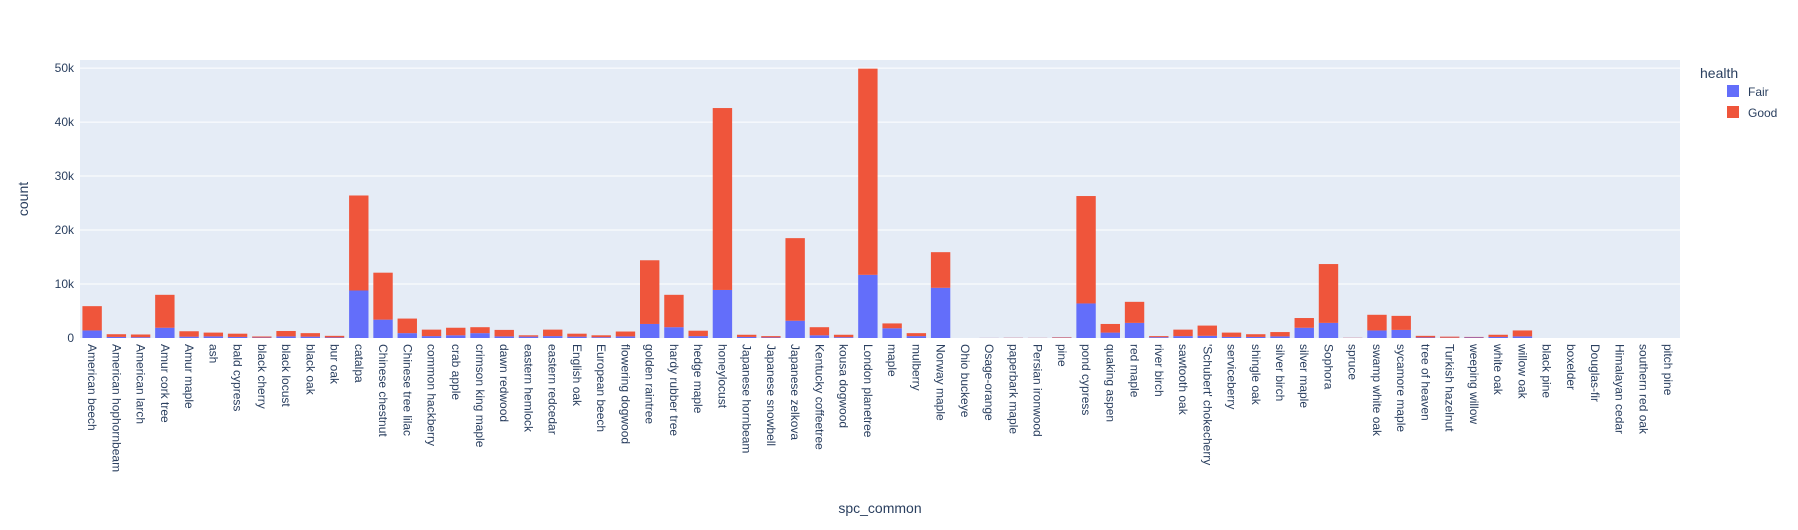 The width and height of the screenshot is (1798, 530). I want to click on legend-swatch-good, so click(1733, 112).